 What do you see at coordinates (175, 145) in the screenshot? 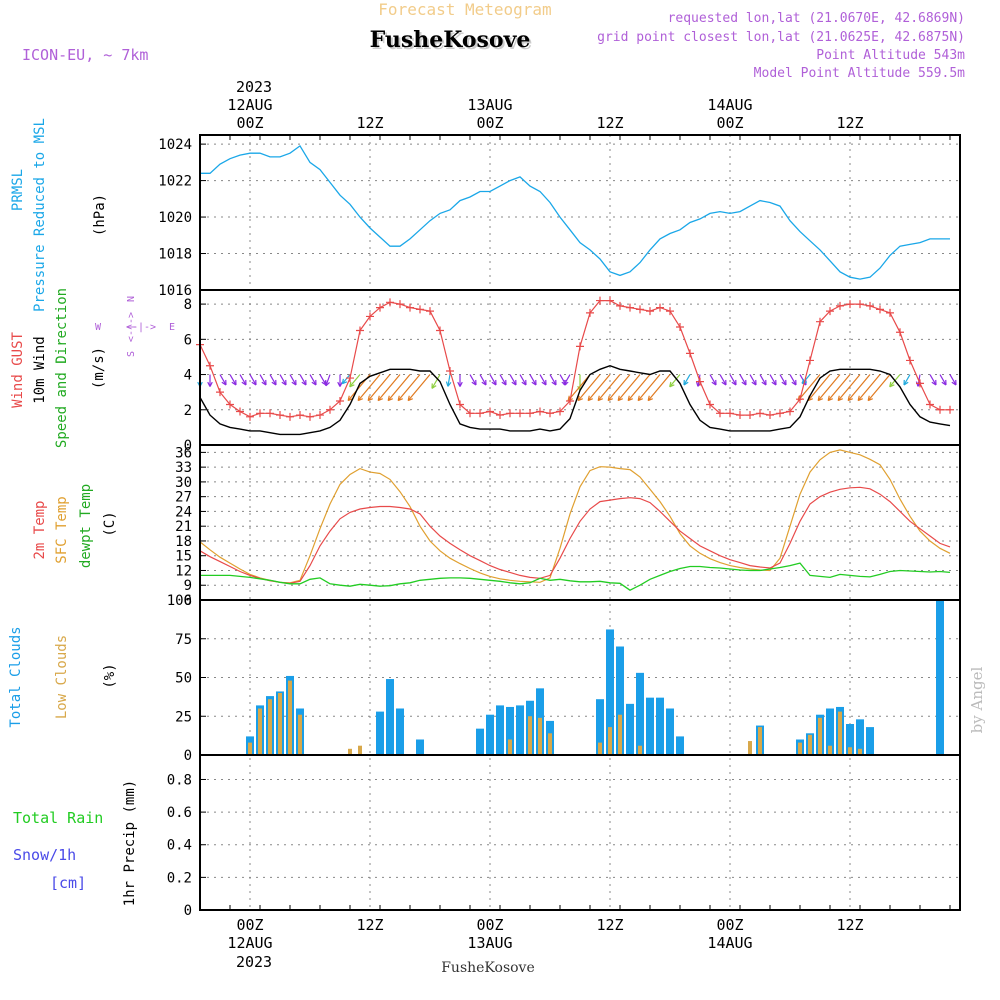
I see `y-tick-label: 1024` at bounding box center [175, 145].